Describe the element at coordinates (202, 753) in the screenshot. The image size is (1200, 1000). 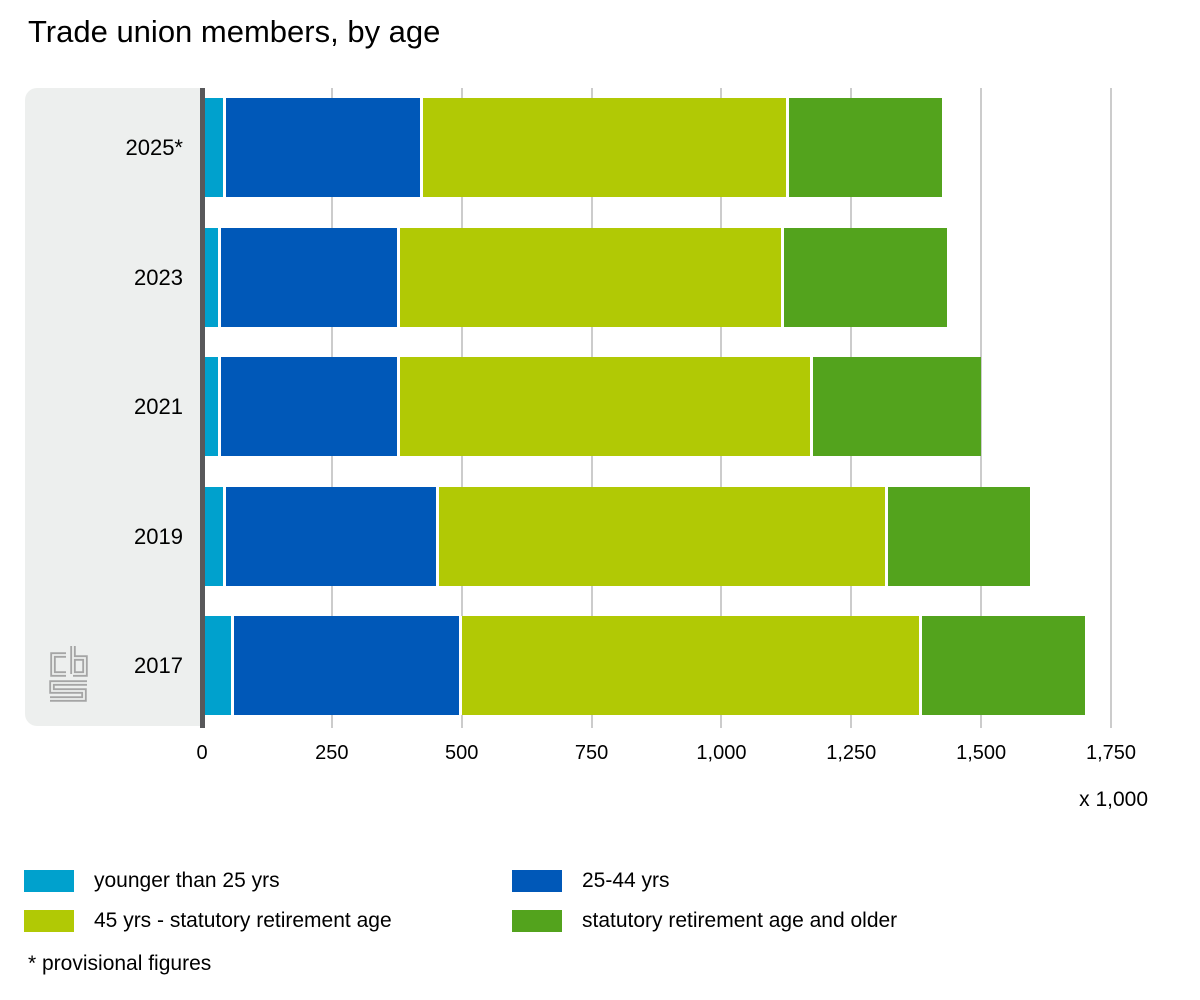
I see `x-tick-label: 0` at that location.